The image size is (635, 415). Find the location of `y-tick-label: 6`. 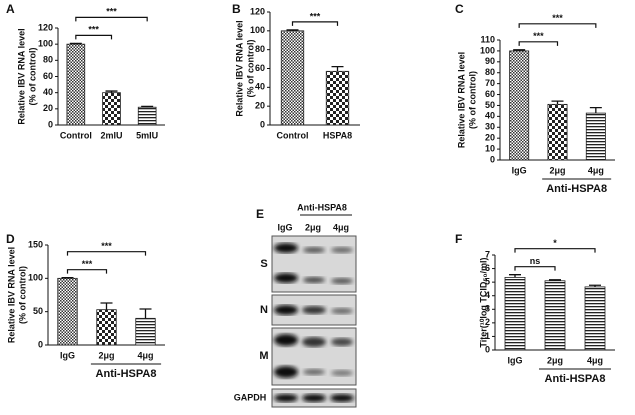

y-tick-label: 6 is located at coordinates (487, 268).